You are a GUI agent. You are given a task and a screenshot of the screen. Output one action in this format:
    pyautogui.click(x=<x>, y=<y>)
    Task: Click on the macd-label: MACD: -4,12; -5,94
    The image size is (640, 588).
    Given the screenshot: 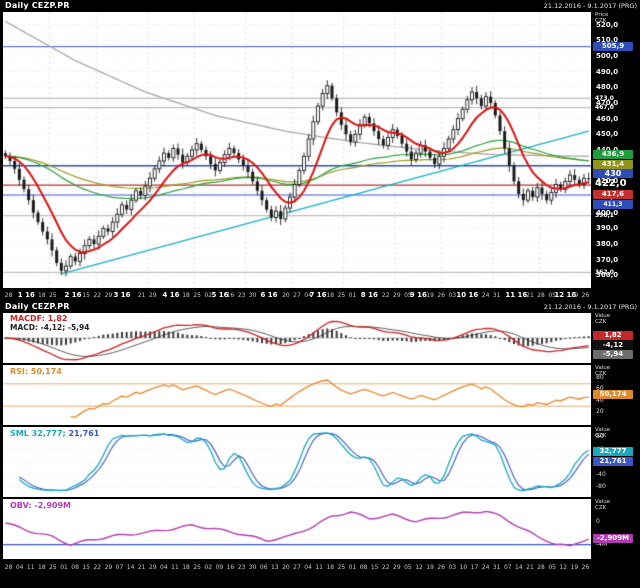 What is the action you would take?
    pyautogui.click(x=50, y=327)
    